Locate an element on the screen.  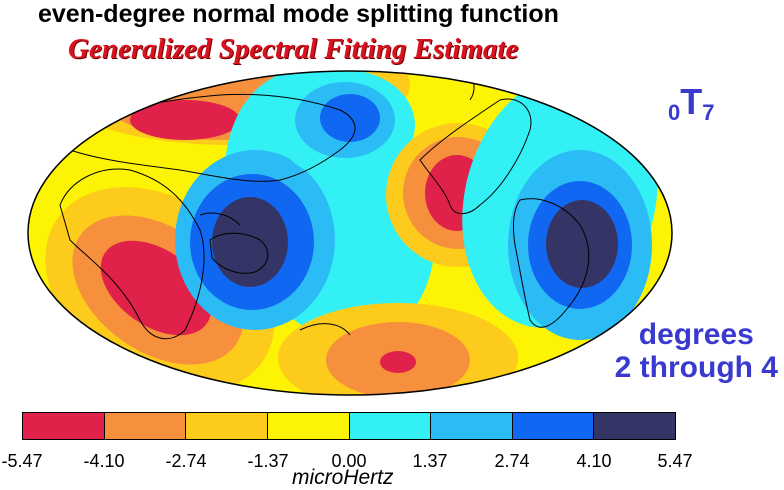
colorbar-tick-label: -2.74 is located at coordinates (186, 461).